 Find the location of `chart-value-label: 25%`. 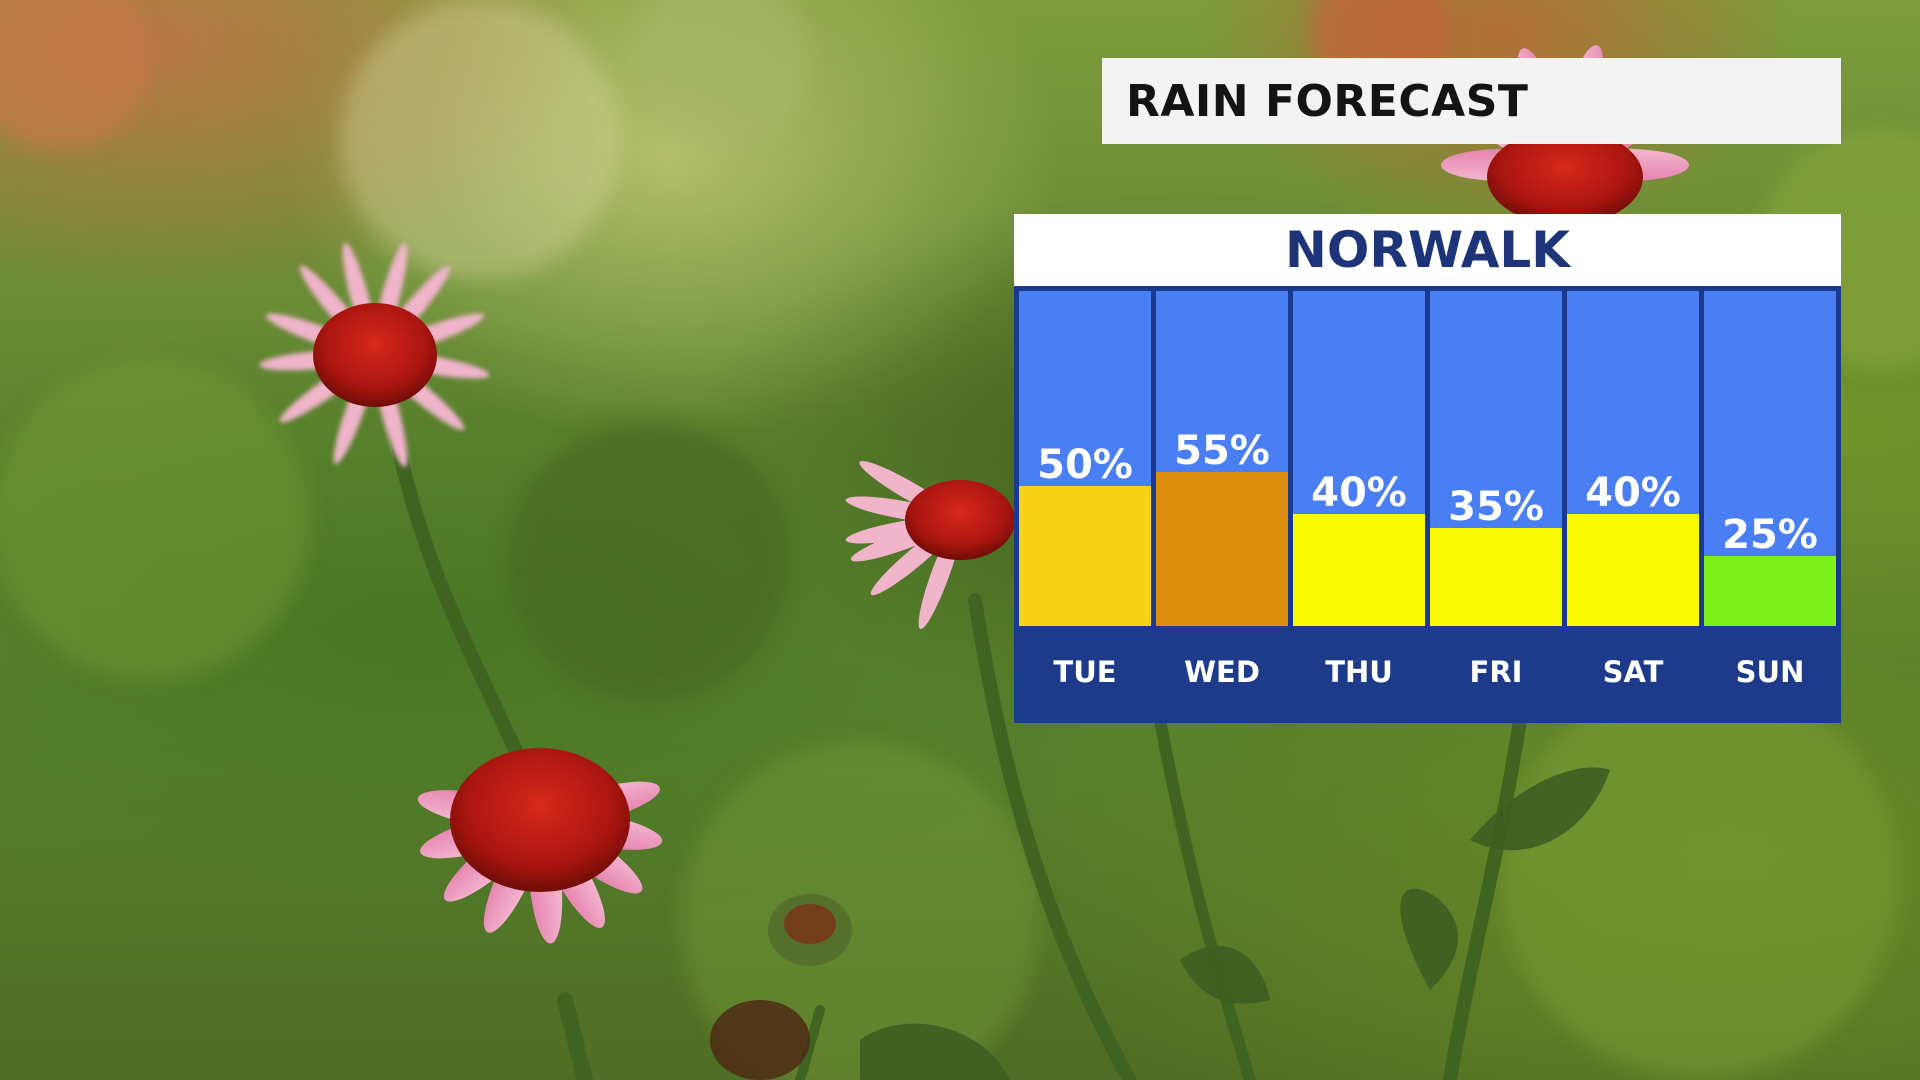

chart-value-label: 25% is located at coordinates (1770, 535).